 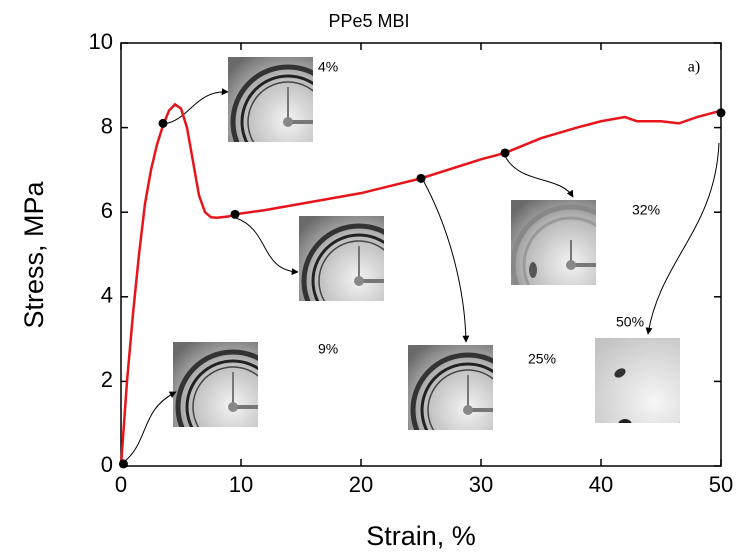 I want to click on panel-label: a), so click(x=694, y=67).